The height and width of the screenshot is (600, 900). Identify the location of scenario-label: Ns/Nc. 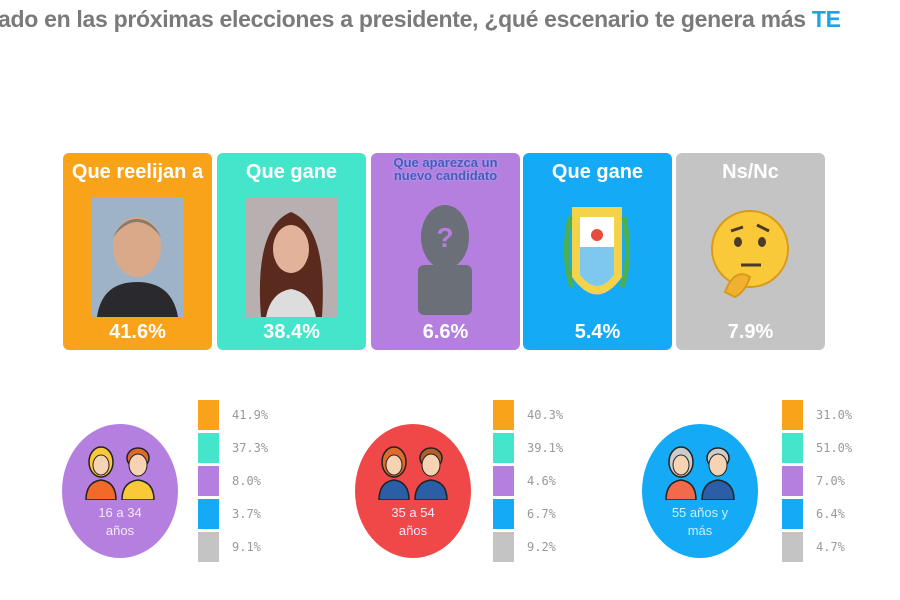
(750, 172).